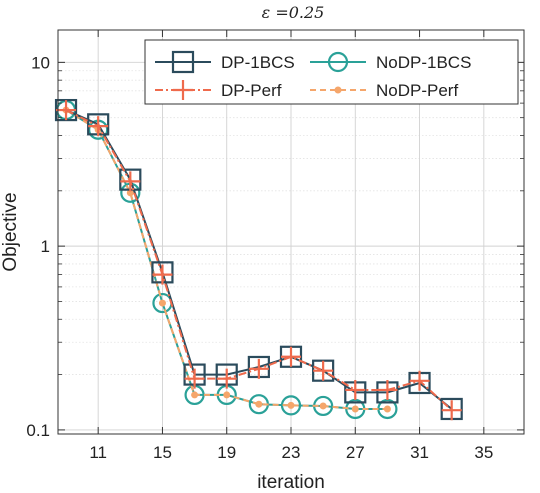  What do you see at coordinates (98, 452) in the screenshot?
I see `x-tick-label: 11` at bounding box center [98, 452].